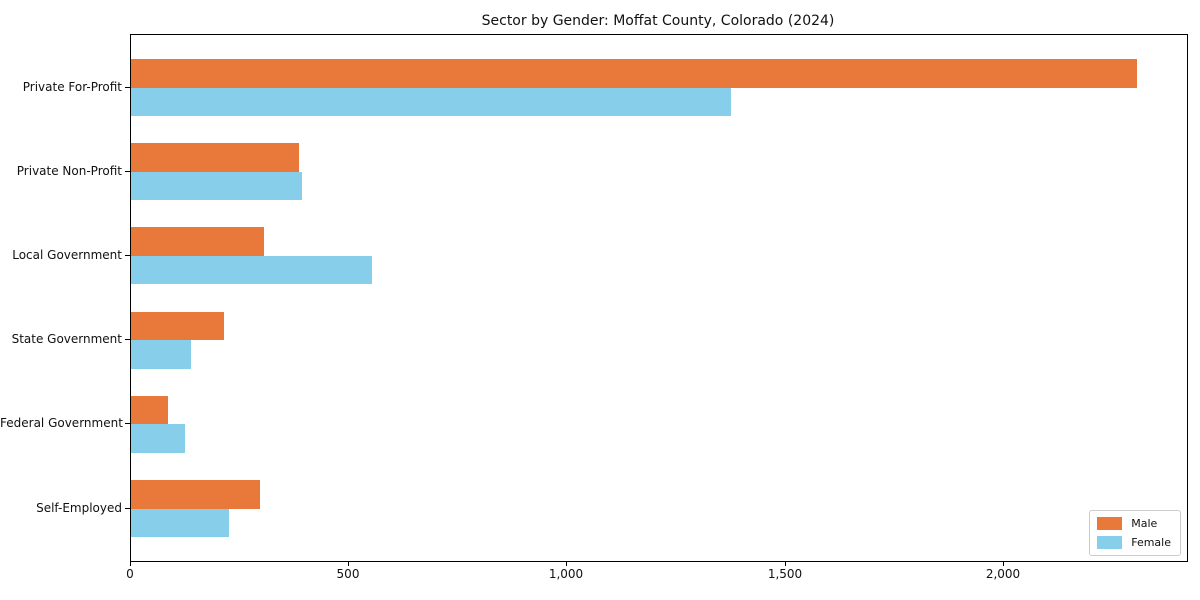 The image size is (1200, 600). Describe the element at coordinates (61, 423) in the screenshot. I see `y-tick-label-4: Federal Government` at that location.